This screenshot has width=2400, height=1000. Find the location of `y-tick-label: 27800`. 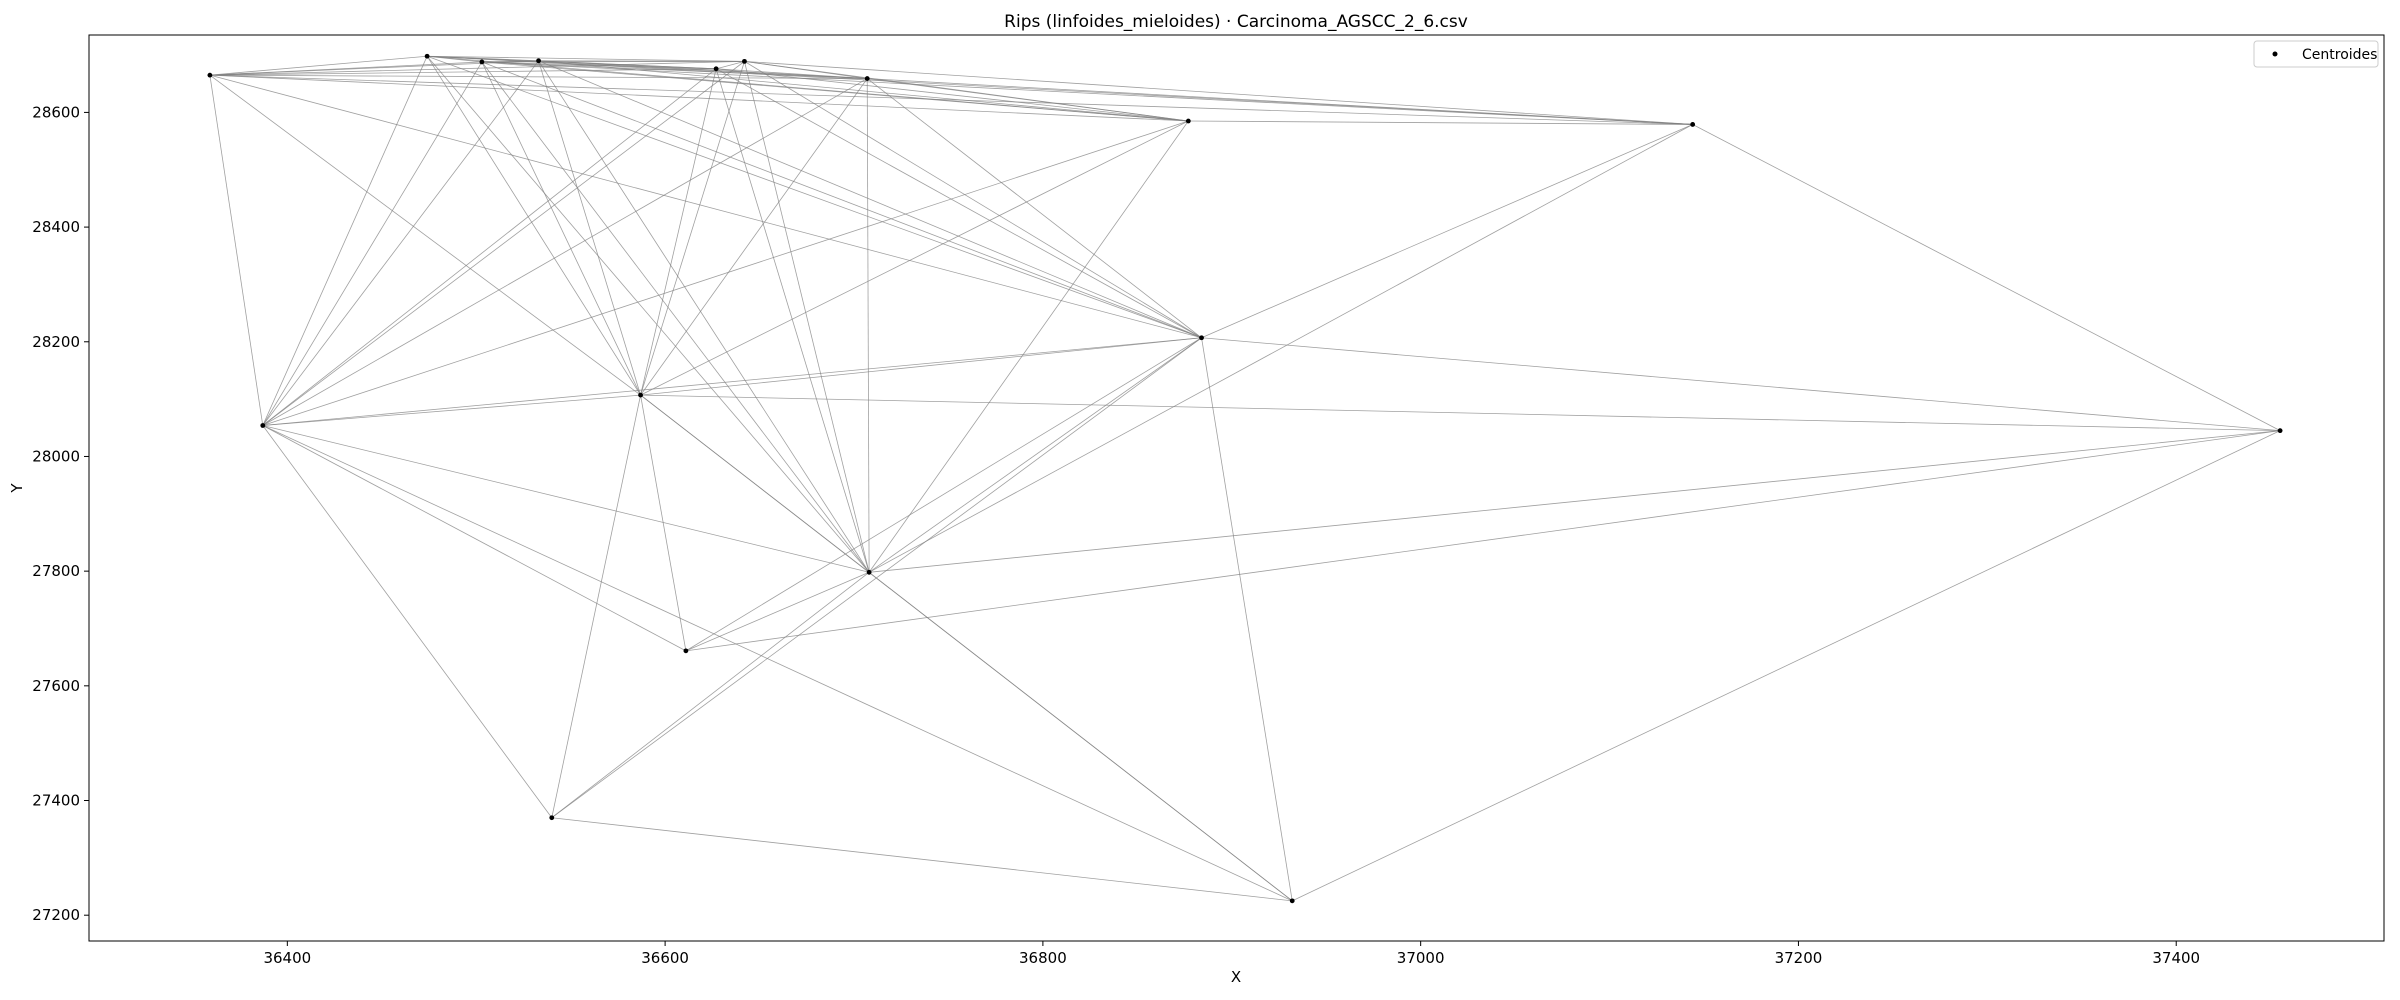

y-tick-label: 27800 is located at coordinates (56, 571).